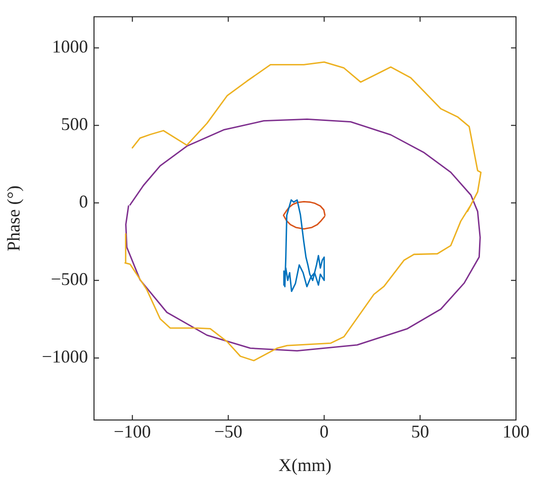 This screenshot has height=481, width=533. Describe the element at coordinates (14, 219) in the screenshot. I see `y-axis-title: Phase (°)` at that location.